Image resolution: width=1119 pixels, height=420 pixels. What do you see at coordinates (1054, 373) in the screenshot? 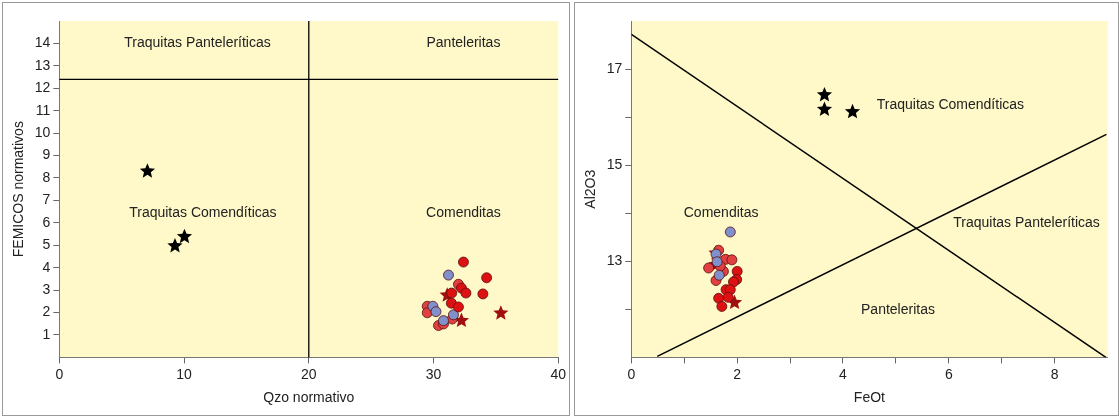
I see `x-tick-label: 8` at bounding box center [1054, 373].